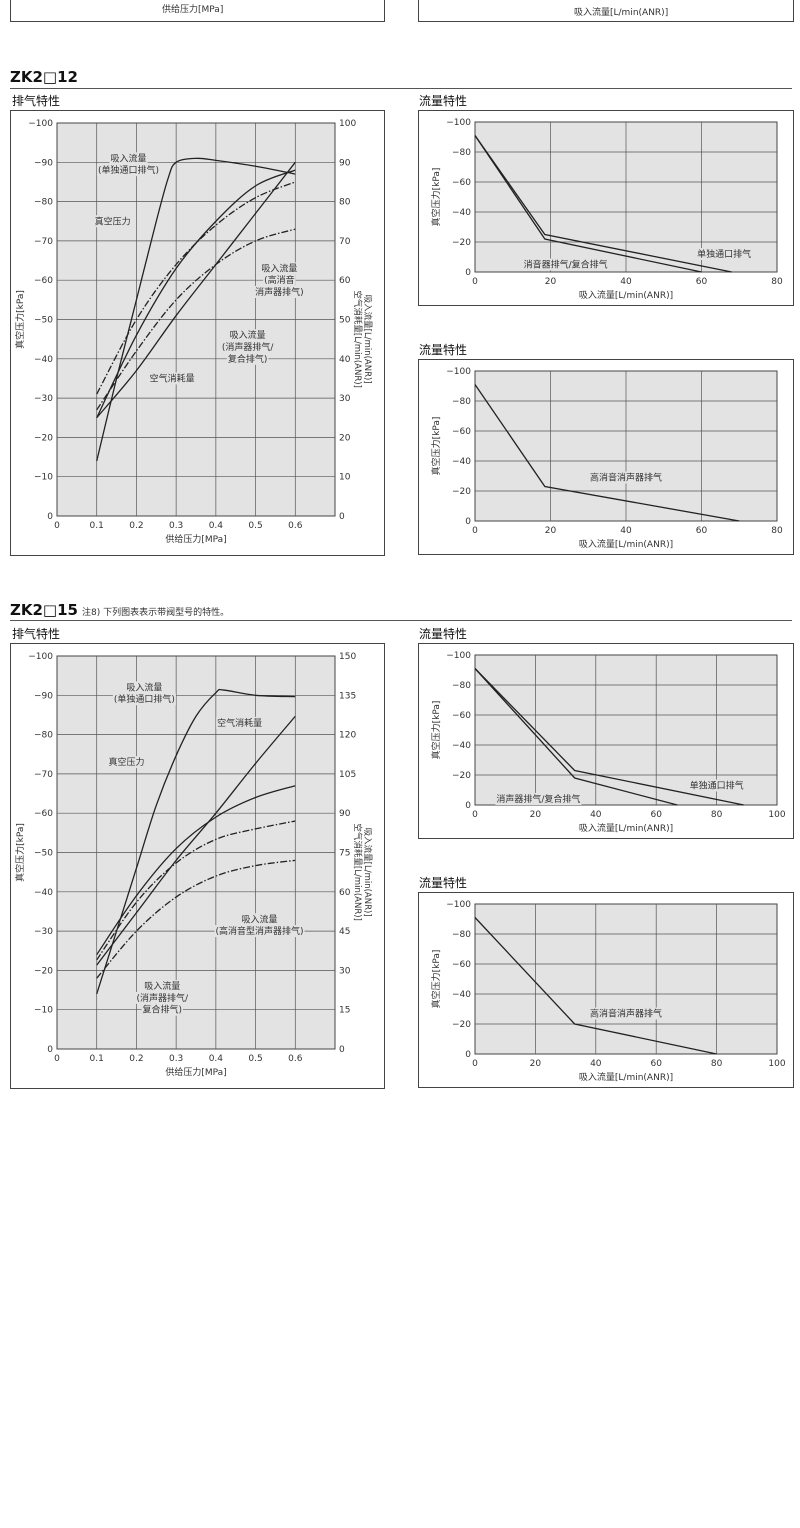 This screenshot has height=1528, width=800. Describe the element at coordinates (248, 347) in the screenshot. I see `annotation-label: (消声器排气/` at that location.